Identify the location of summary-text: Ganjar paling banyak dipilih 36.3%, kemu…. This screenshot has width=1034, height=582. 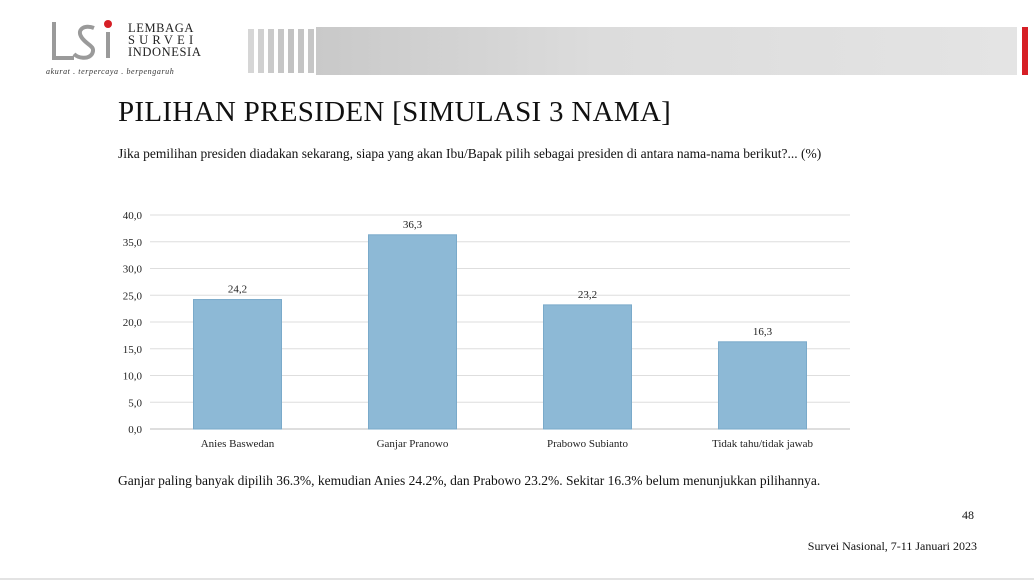
(469, 480).